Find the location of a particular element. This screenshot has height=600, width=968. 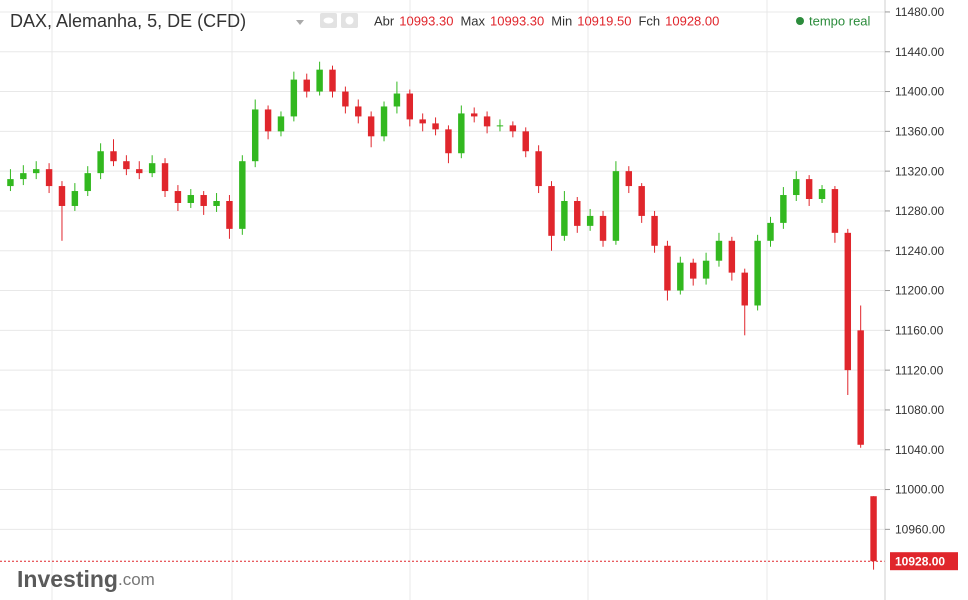

stat-label: Fch is located at coordinates (649, 20).